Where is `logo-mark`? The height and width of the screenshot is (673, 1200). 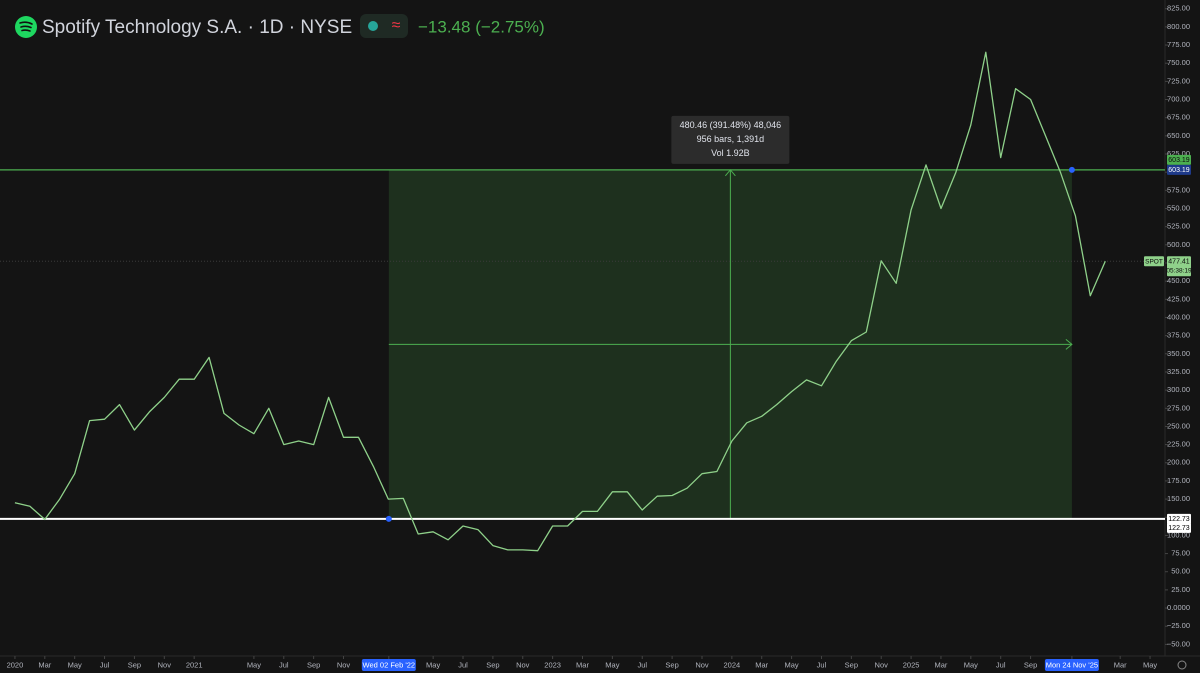
logo-mark is located at coordinates (26, 26).